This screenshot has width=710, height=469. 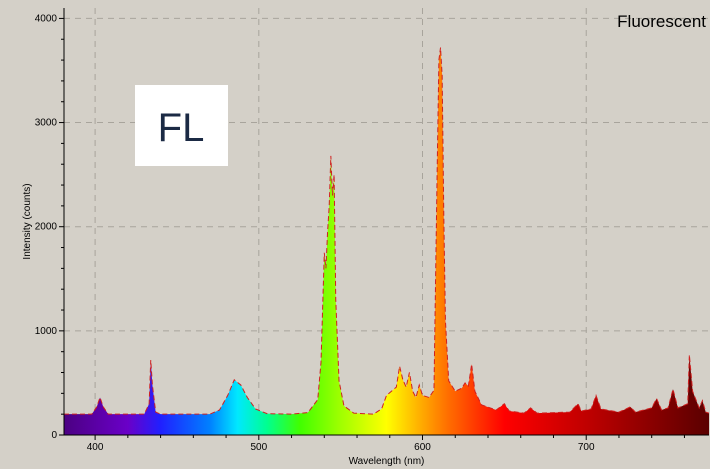 What do you see at coordinates (46, 123) in the screenshot?
I see `y-tick-label: 3000` at bounding box center [46, 123].